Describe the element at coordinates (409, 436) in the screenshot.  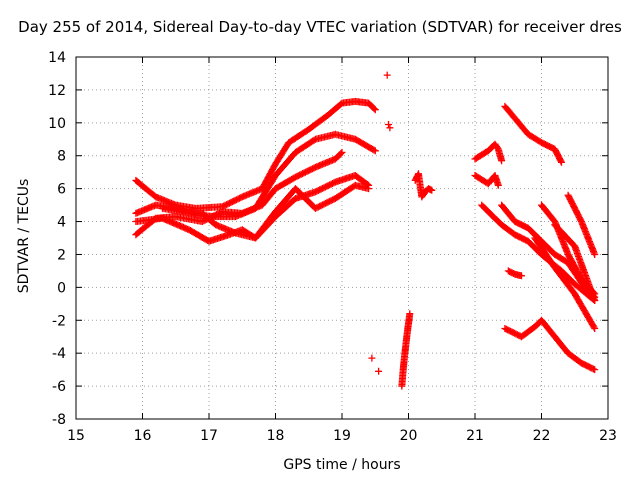
I see `x-tick-label: 20` at that location.